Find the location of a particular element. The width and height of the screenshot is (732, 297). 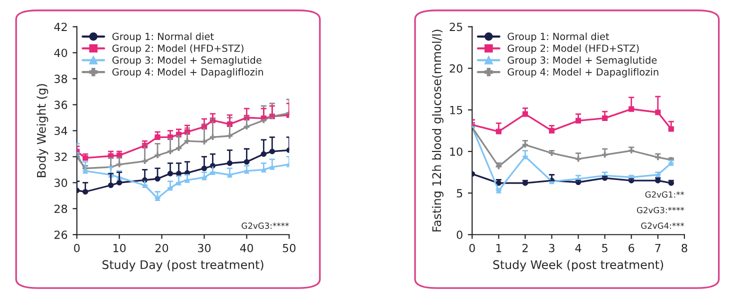

y-tick-label: 40 is located at coordinates (61, 53).